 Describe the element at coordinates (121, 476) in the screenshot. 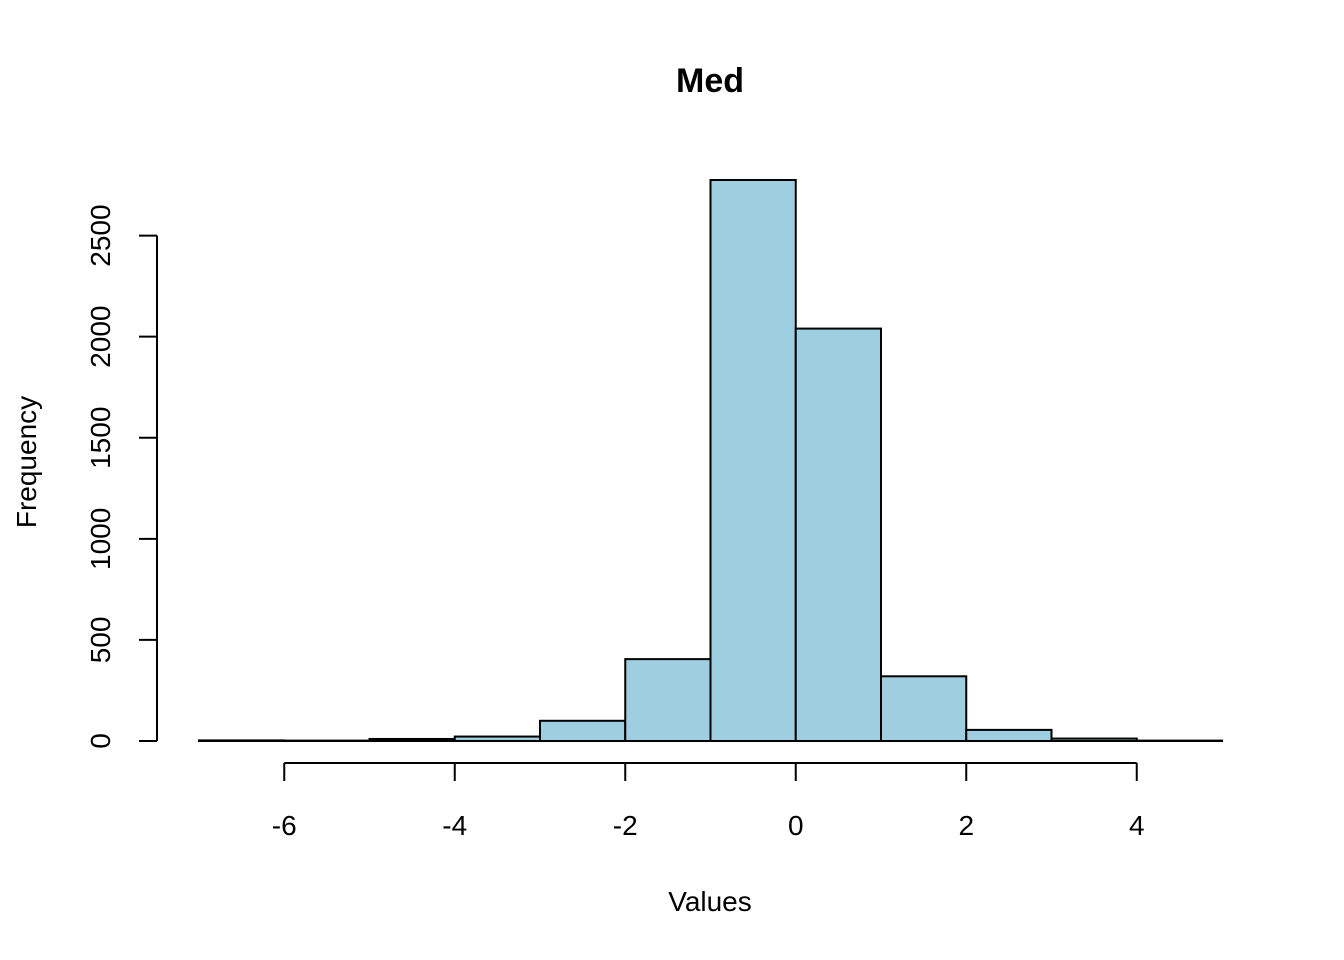

I see `y-axis: 0 500 1000 1500 2000 2500` at that location.